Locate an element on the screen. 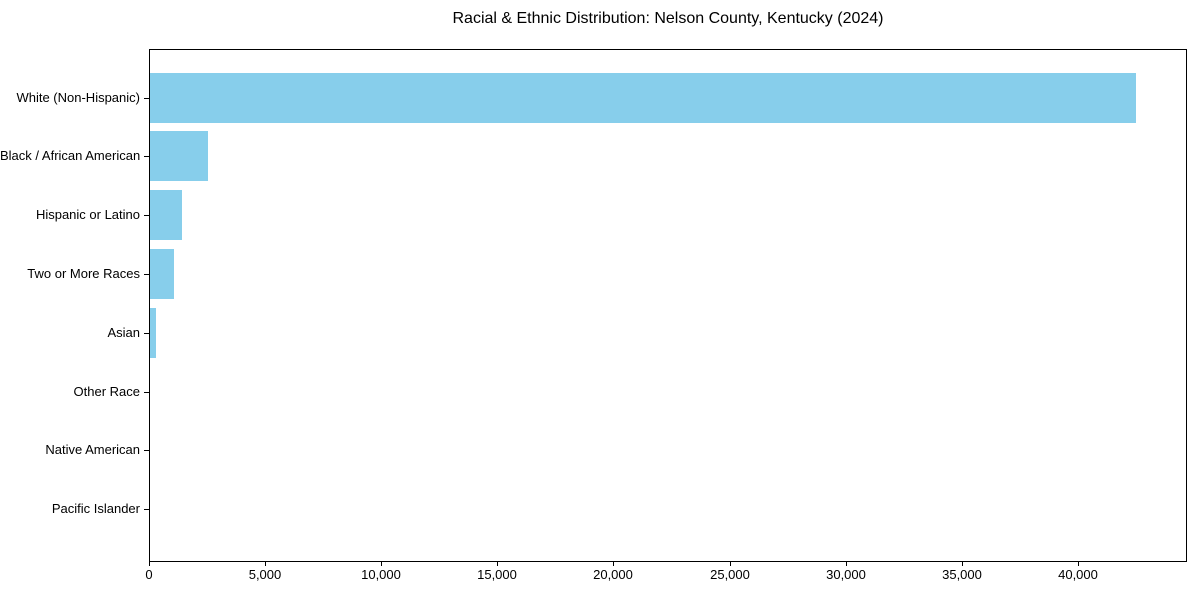  y-tick-label: Asian is located at coordinates (123, 332).